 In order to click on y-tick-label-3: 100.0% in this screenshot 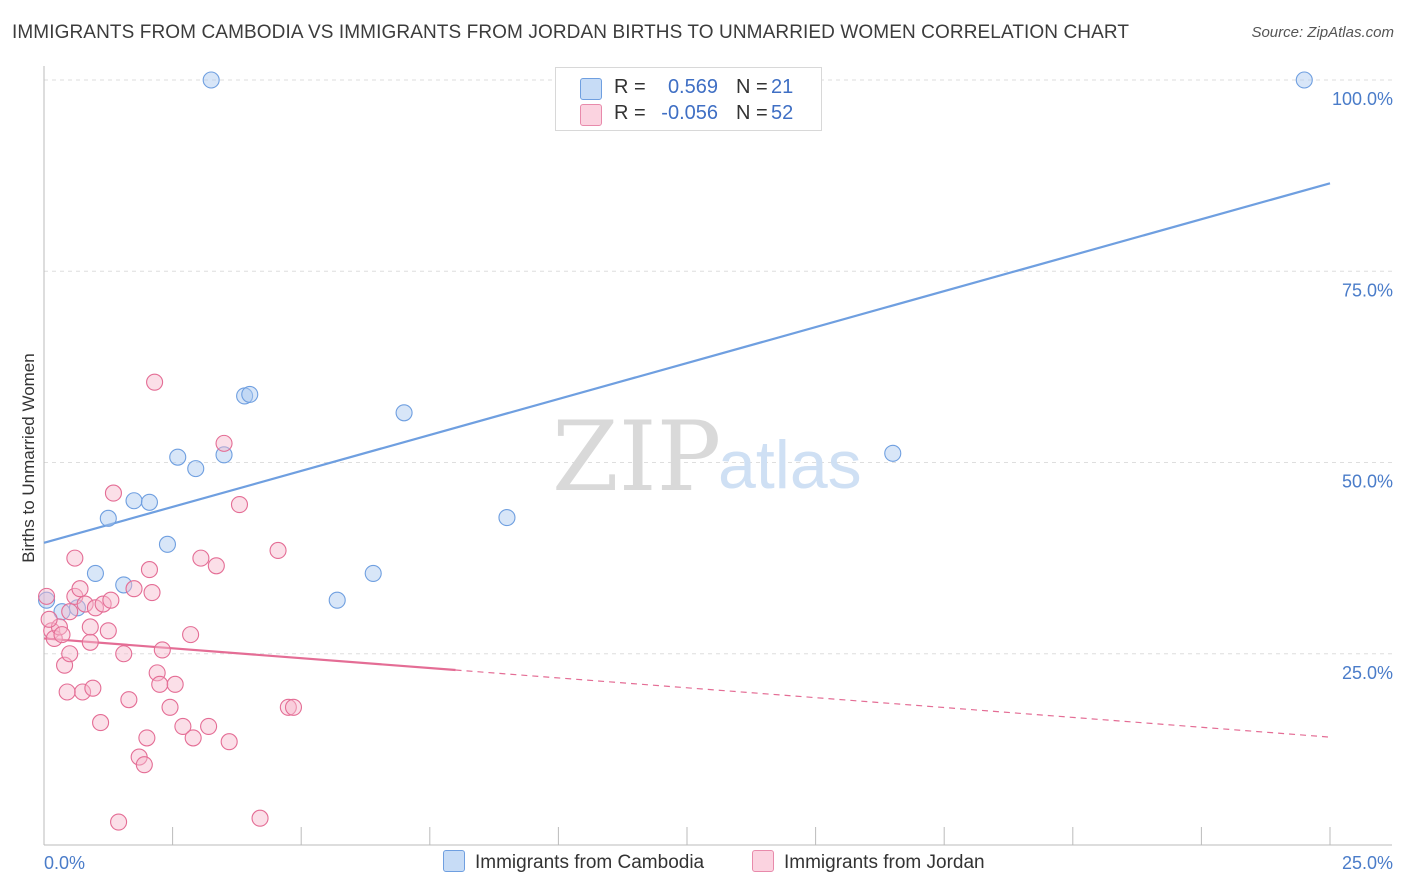, I will do `click(1362, 99)`.